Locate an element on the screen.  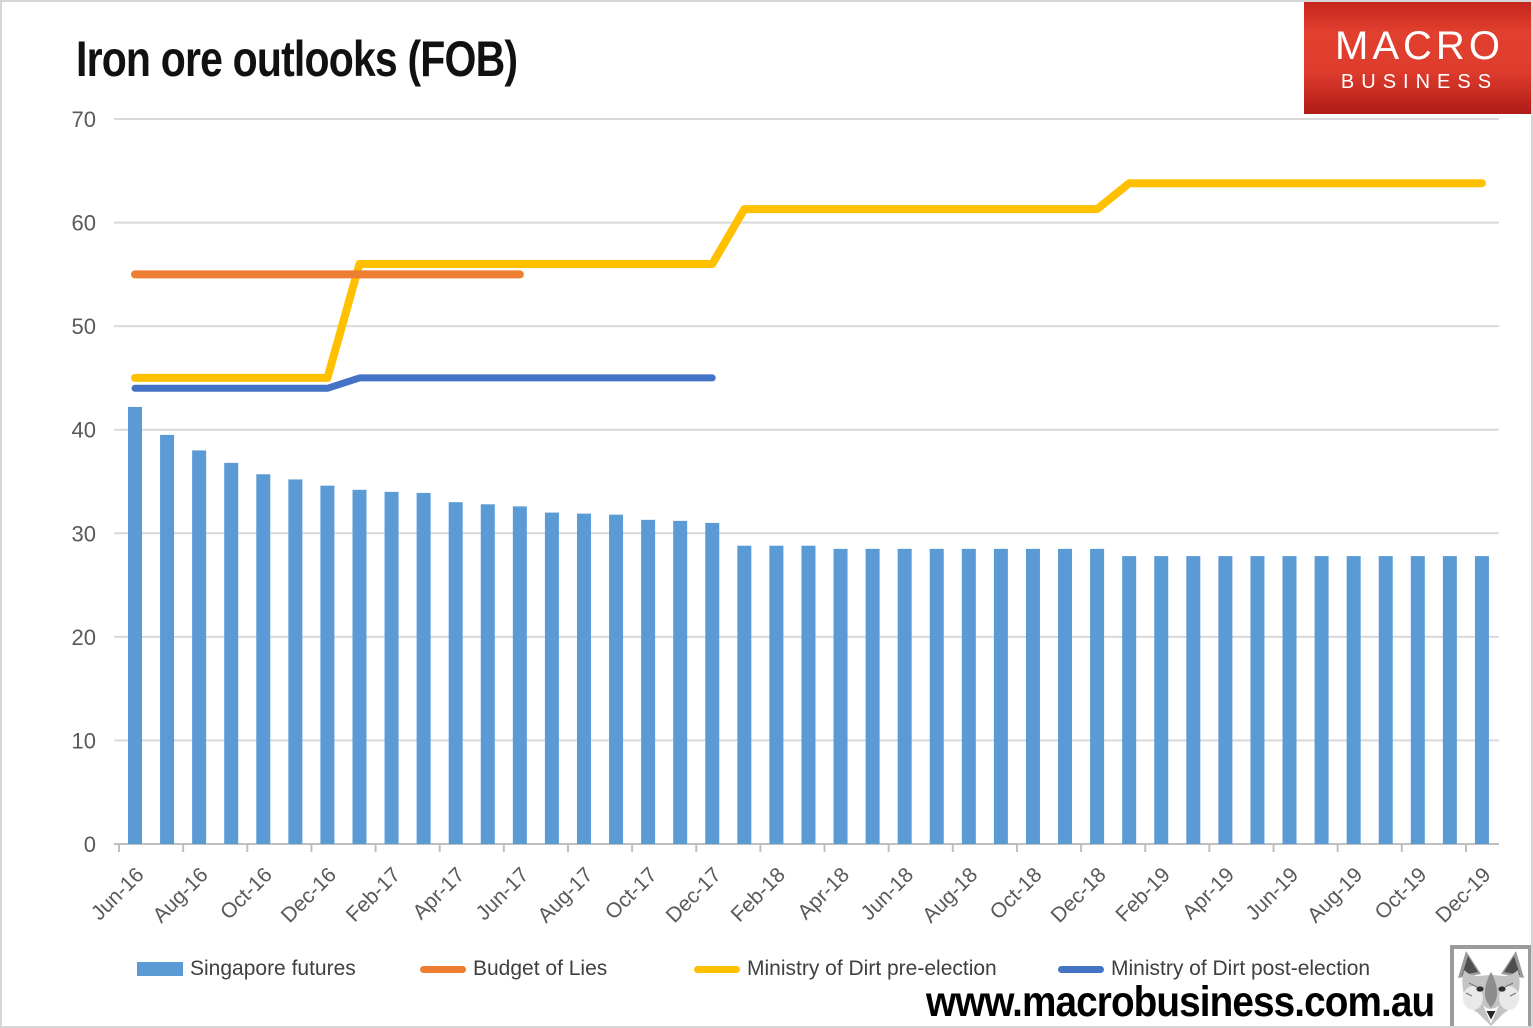
legend-item-ministry-of-dirt-pre-election: Ministry of Dirt pre-election is located at coordinates (845, 969).